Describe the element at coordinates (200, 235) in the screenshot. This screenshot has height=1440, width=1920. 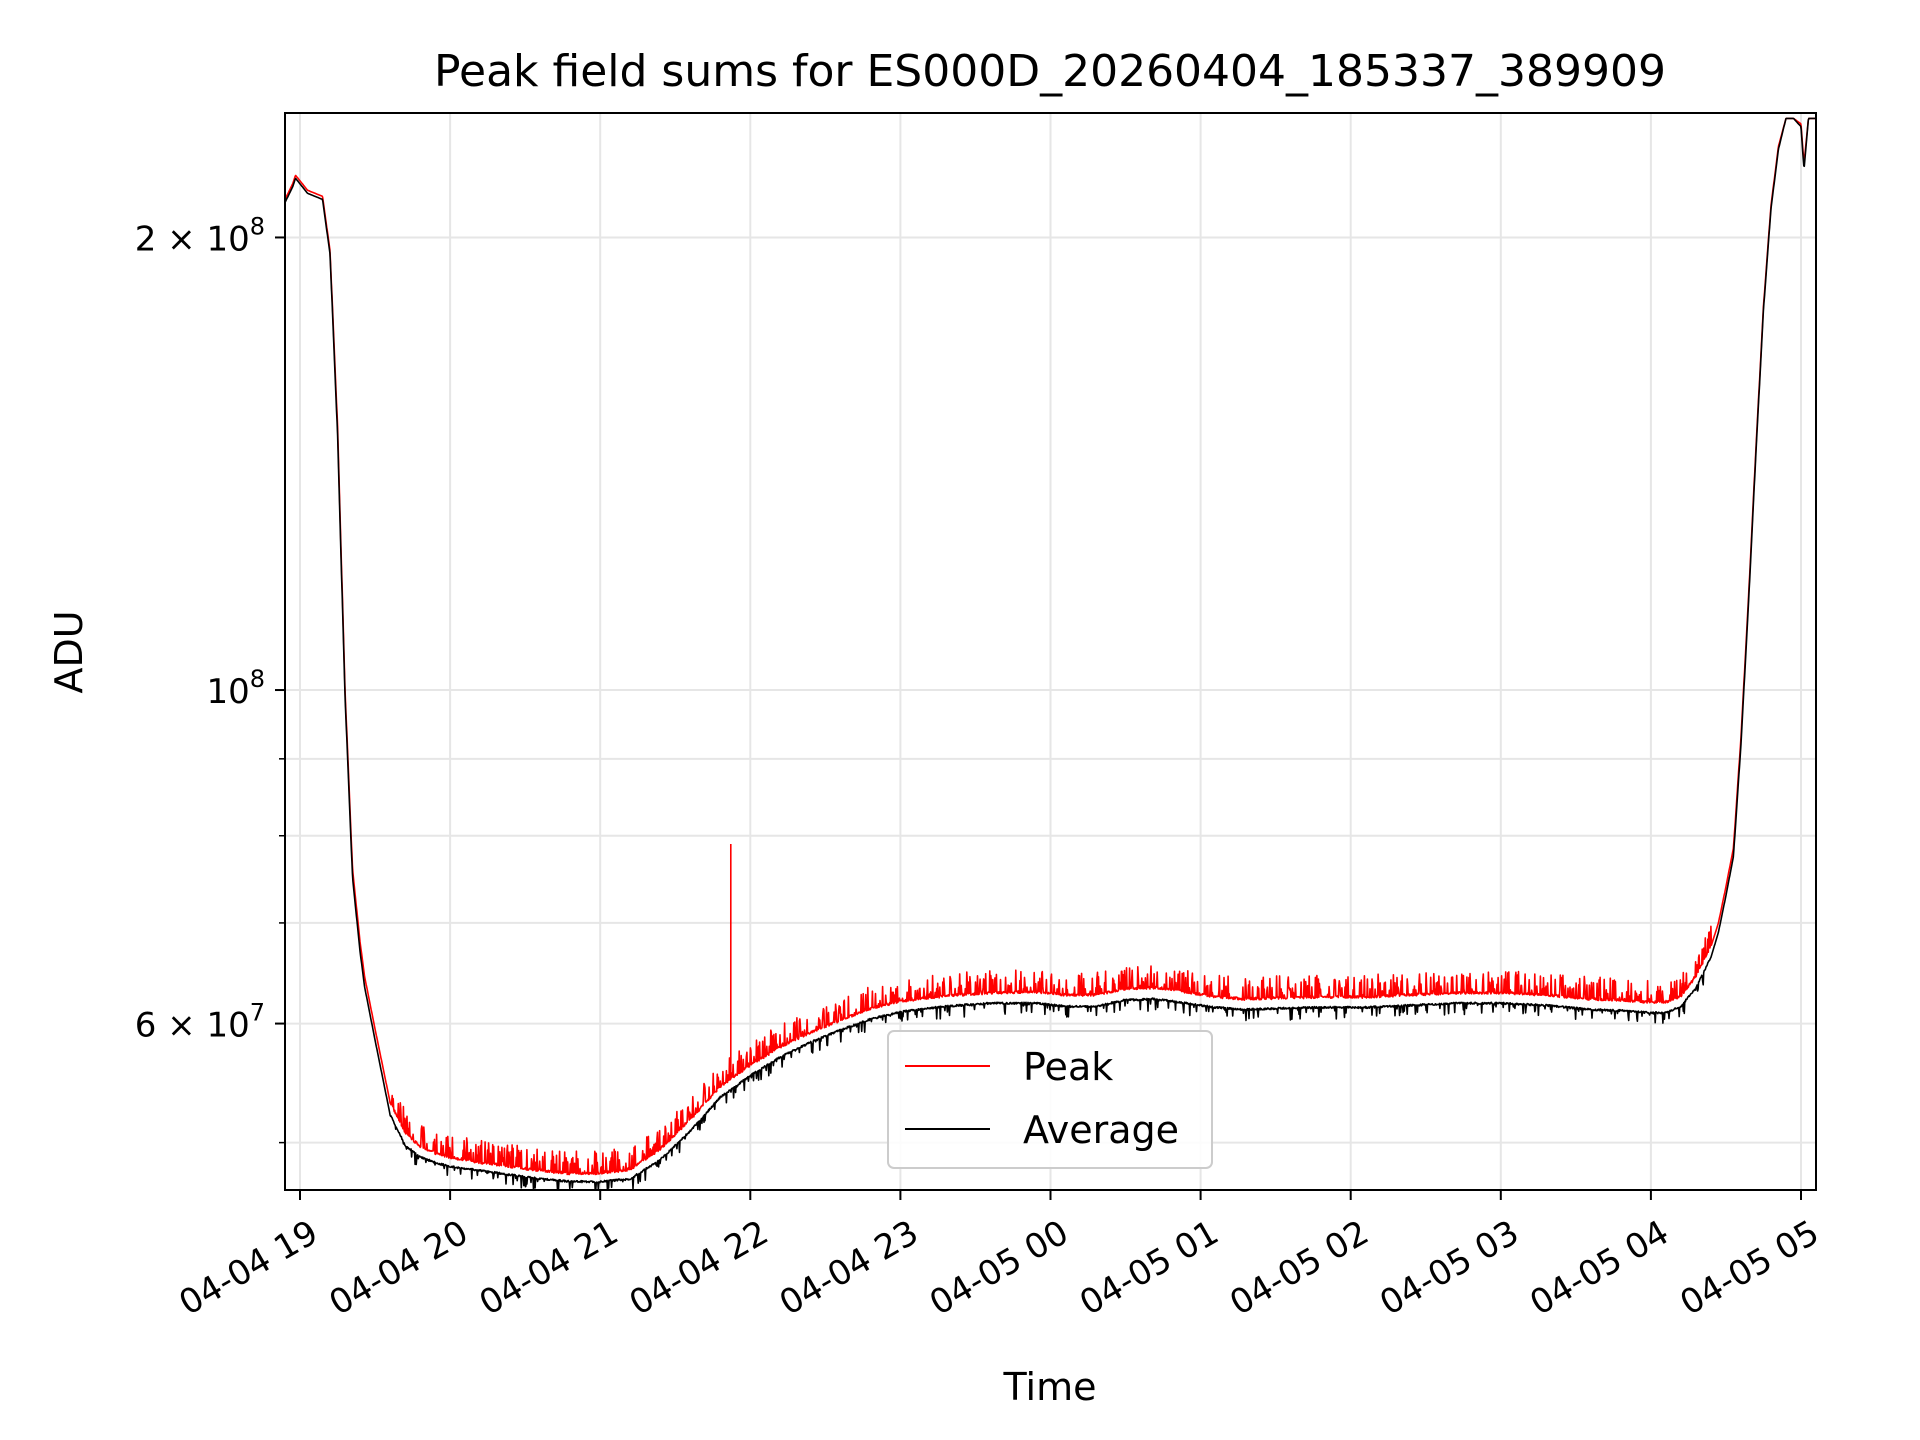
I see `y-tick-label-0: 2 × 108` at that location.